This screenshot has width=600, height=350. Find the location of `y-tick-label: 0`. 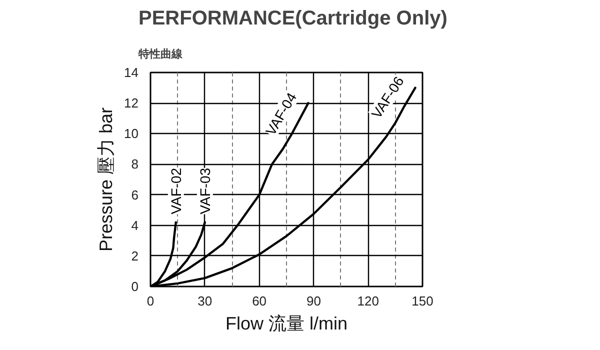

y-tick-label: 0 is located at coordinates (135, 286).